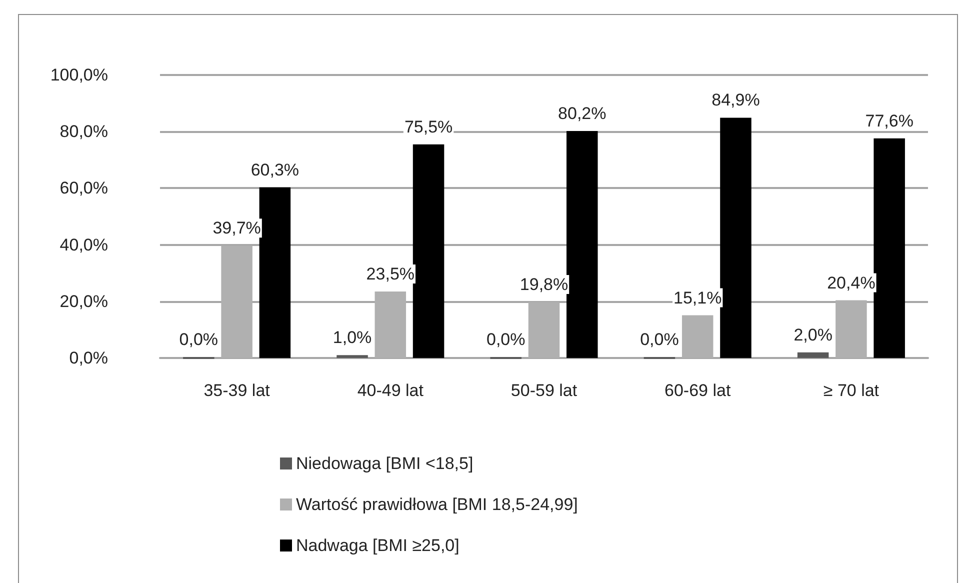 The height and width of the screenshot is (583, 978). Describe the element at coordinates (544, 390) in the screenshot. I see `x-tick-label: 50-59 lat` at that location.